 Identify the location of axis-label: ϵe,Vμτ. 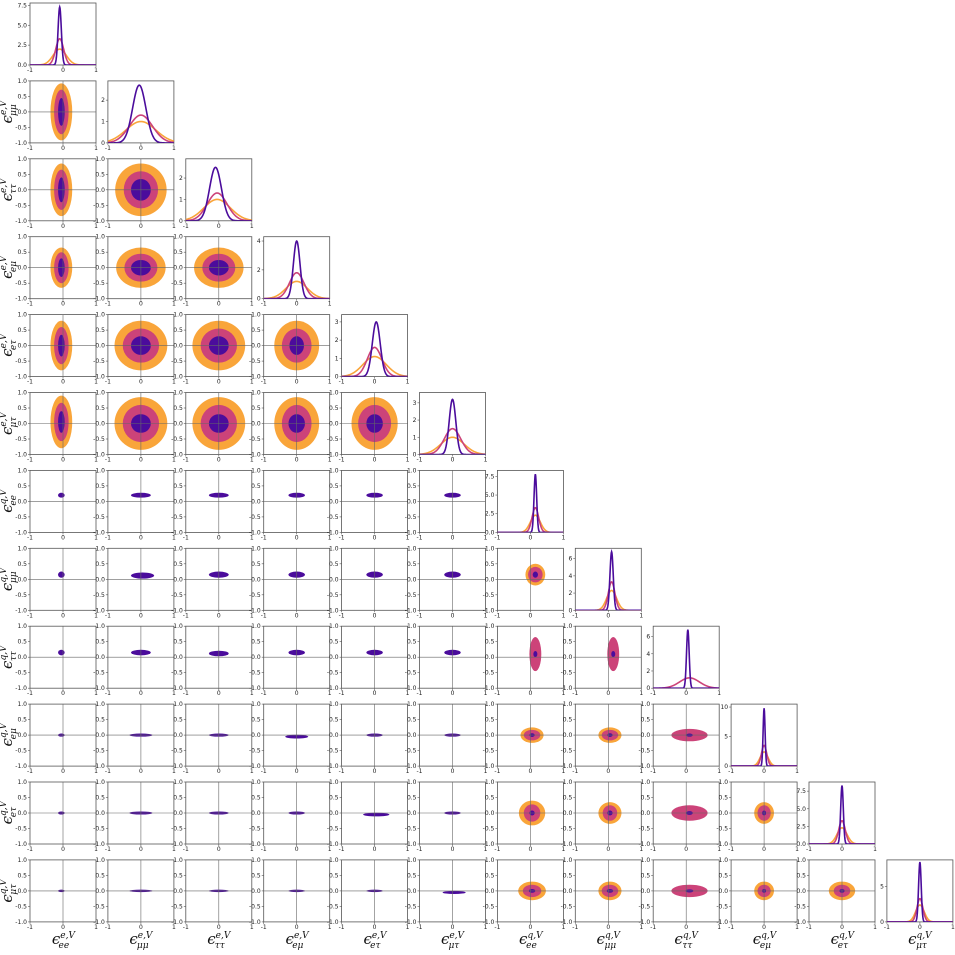
(9, 422).